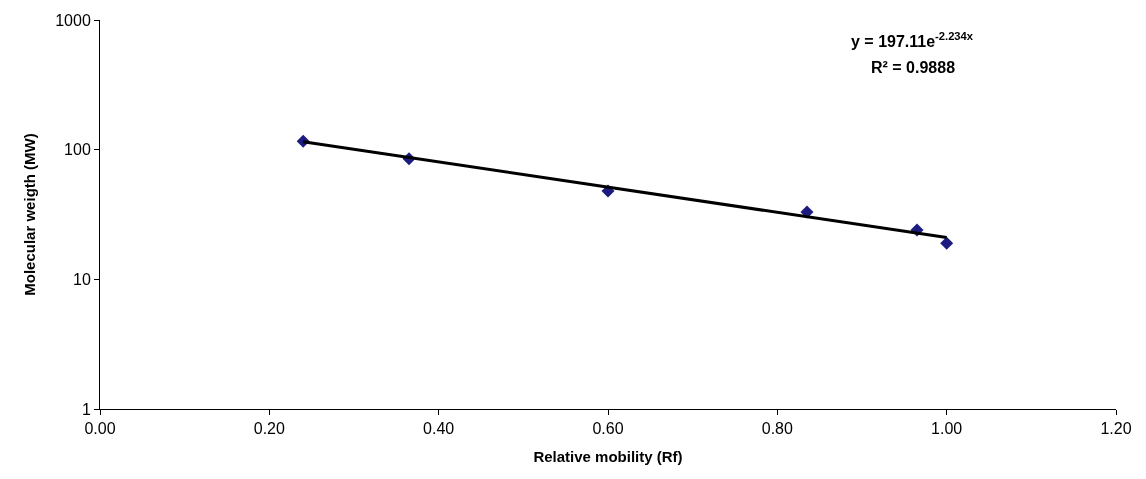  I want to click on annotation: R² = 0.9888, so click(913, 67).